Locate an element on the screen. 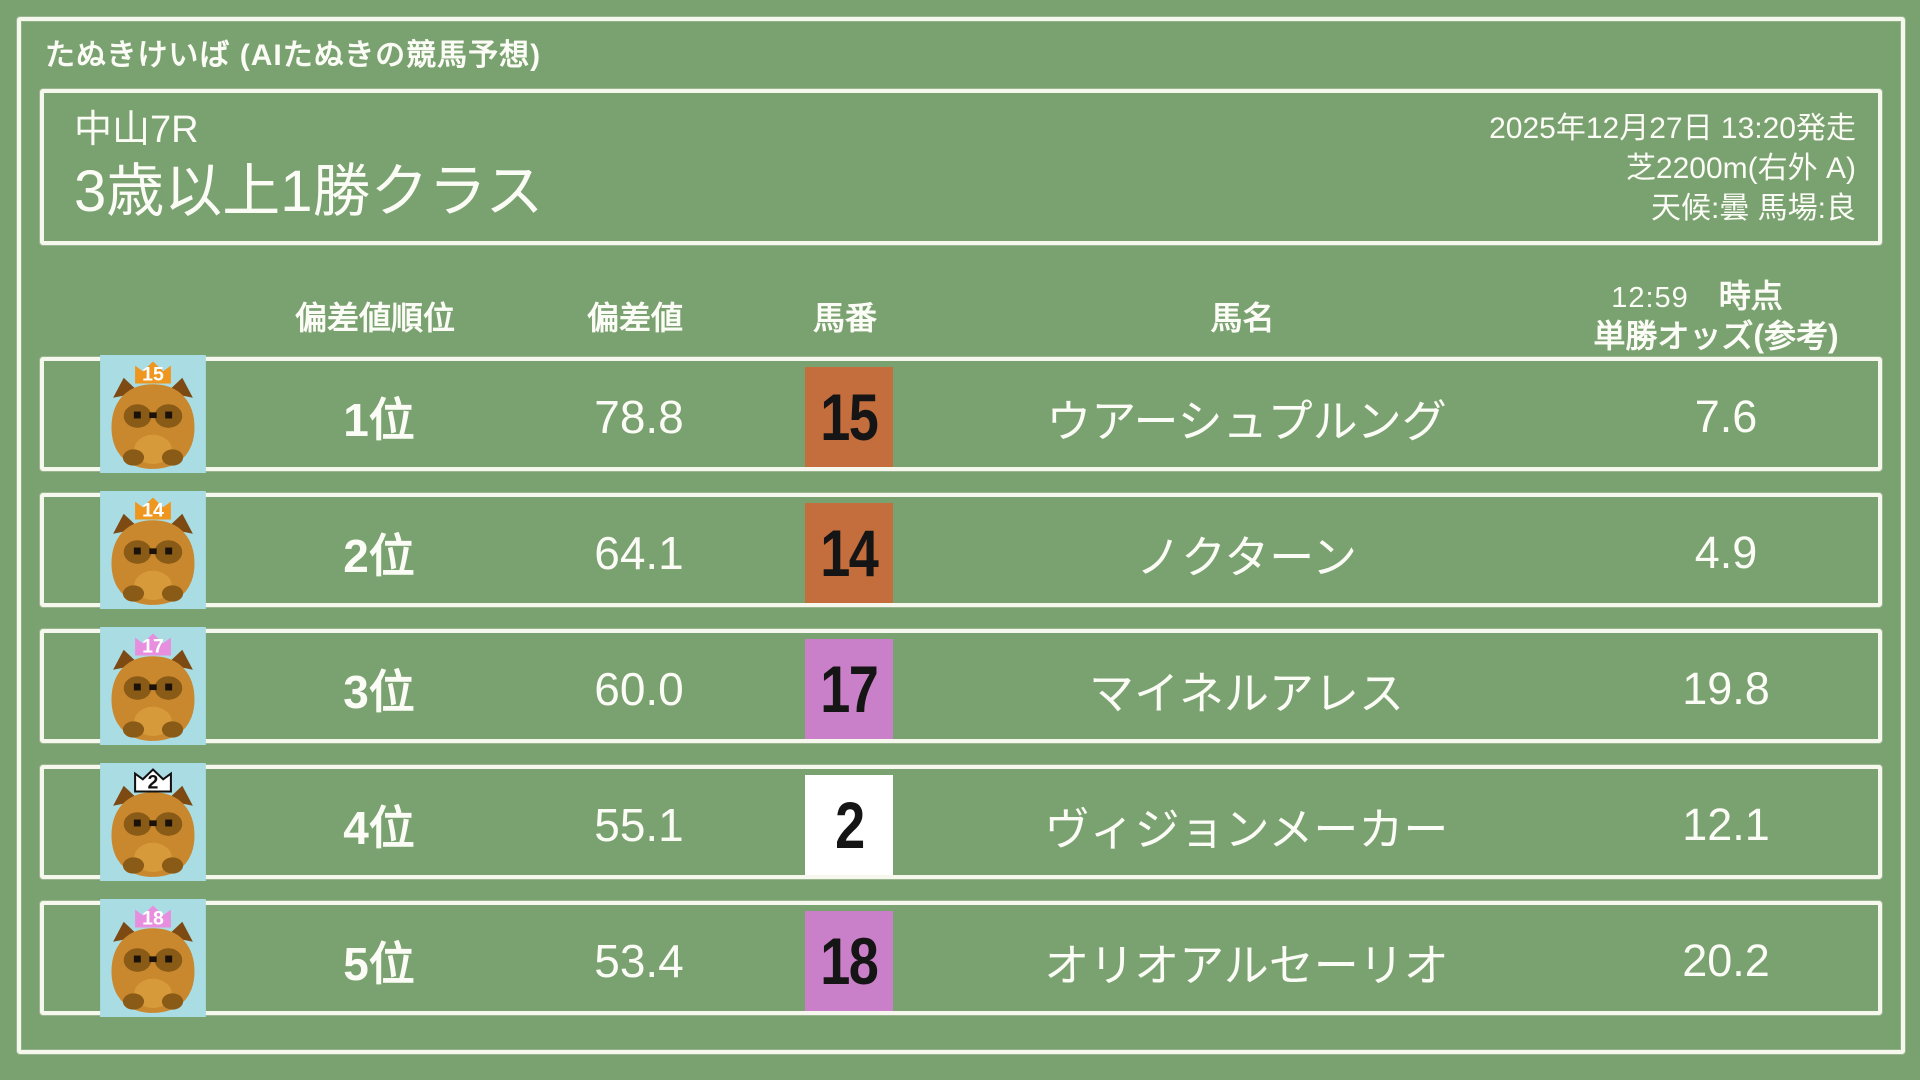  horse-number-cell: 18 is located at coordinates (849, 961).